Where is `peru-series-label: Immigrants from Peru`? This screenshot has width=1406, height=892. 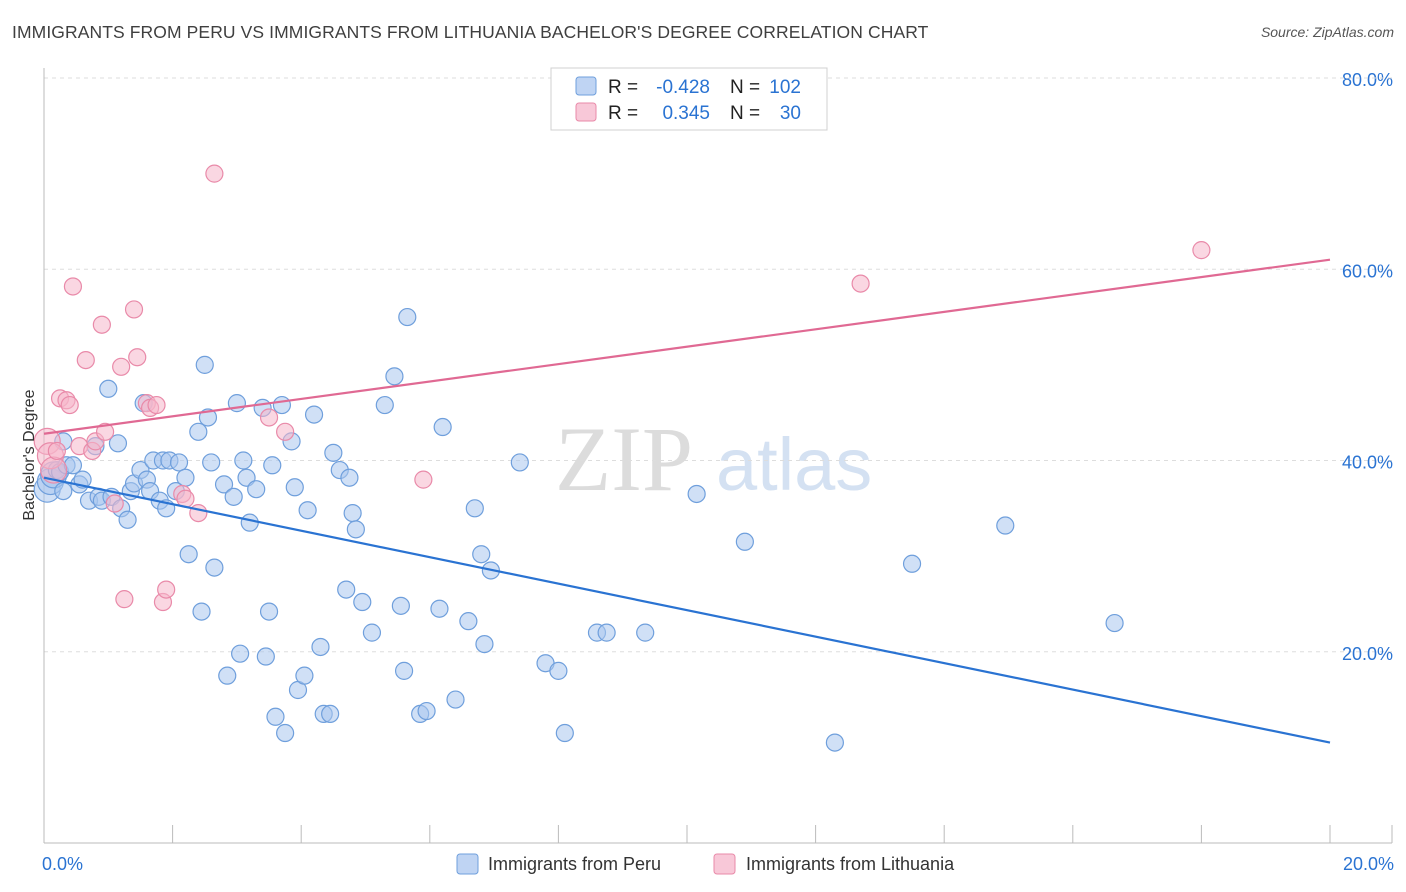
peru-series-label: Immigrants from Peru is located at coordinates (574, 864).